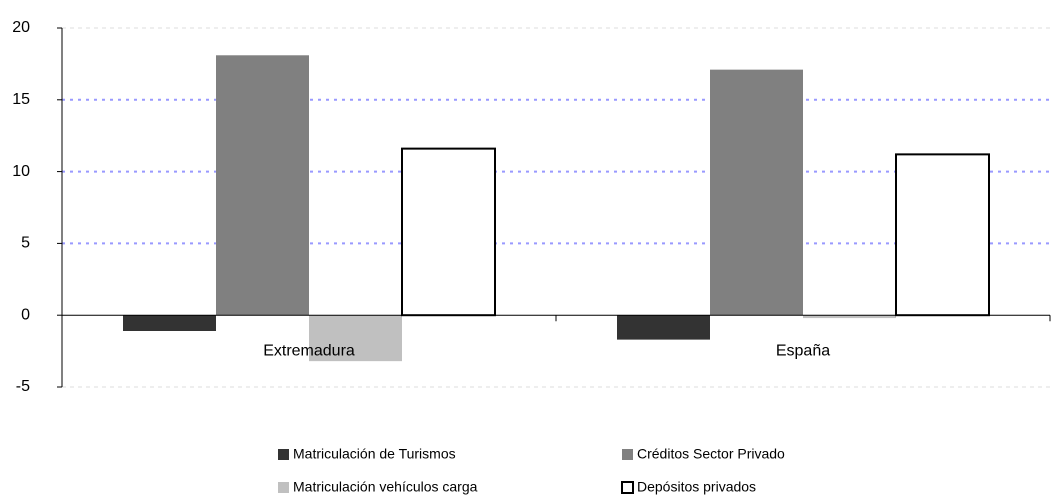  Describe the element at coordinates (21, 99) in the screenshot. I see `y-tick-label: 15` at that location.